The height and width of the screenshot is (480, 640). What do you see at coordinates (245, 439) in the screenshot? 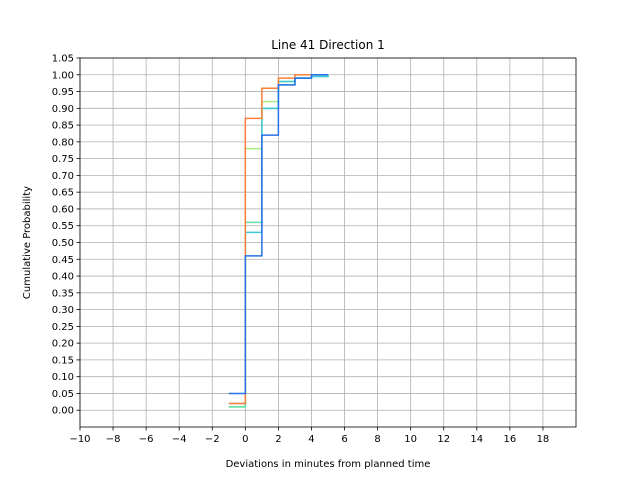
I see `x-tick-label: 0` at bounding box center [245, 439].